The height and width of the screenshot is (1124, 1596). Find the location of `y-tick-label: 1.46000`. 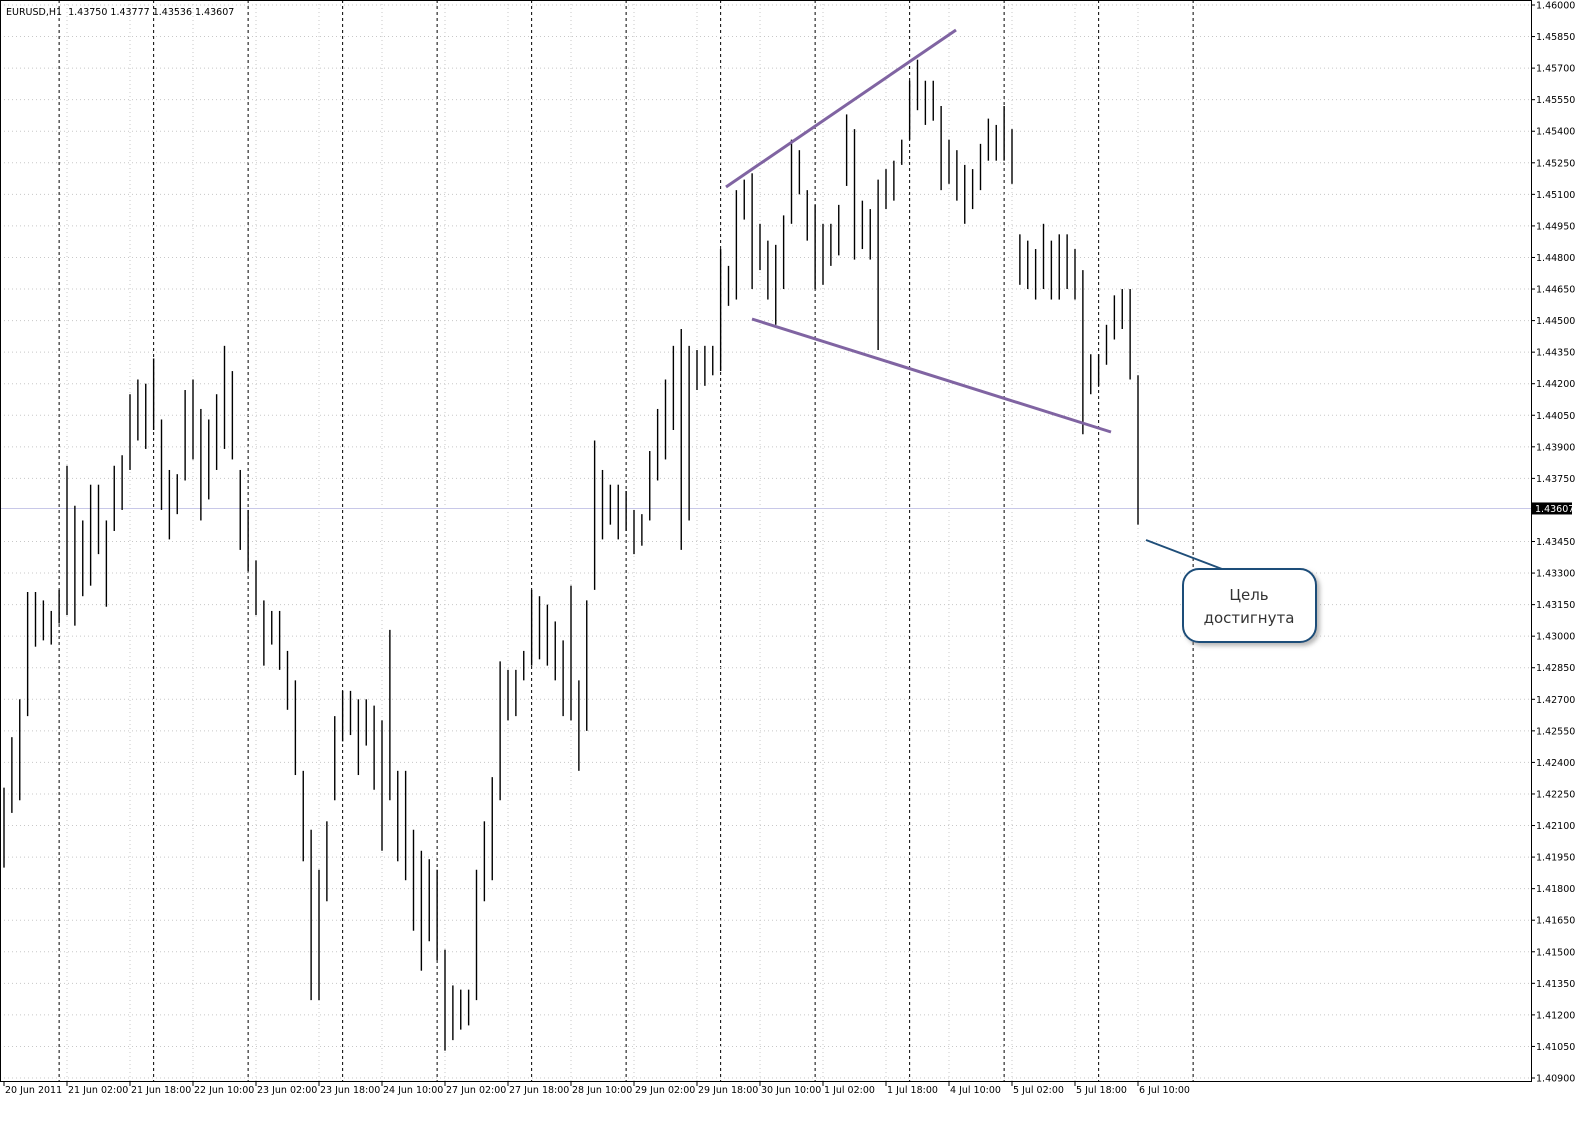

y-tick-label: 1.46000 is located at coordinates (1555, 6).